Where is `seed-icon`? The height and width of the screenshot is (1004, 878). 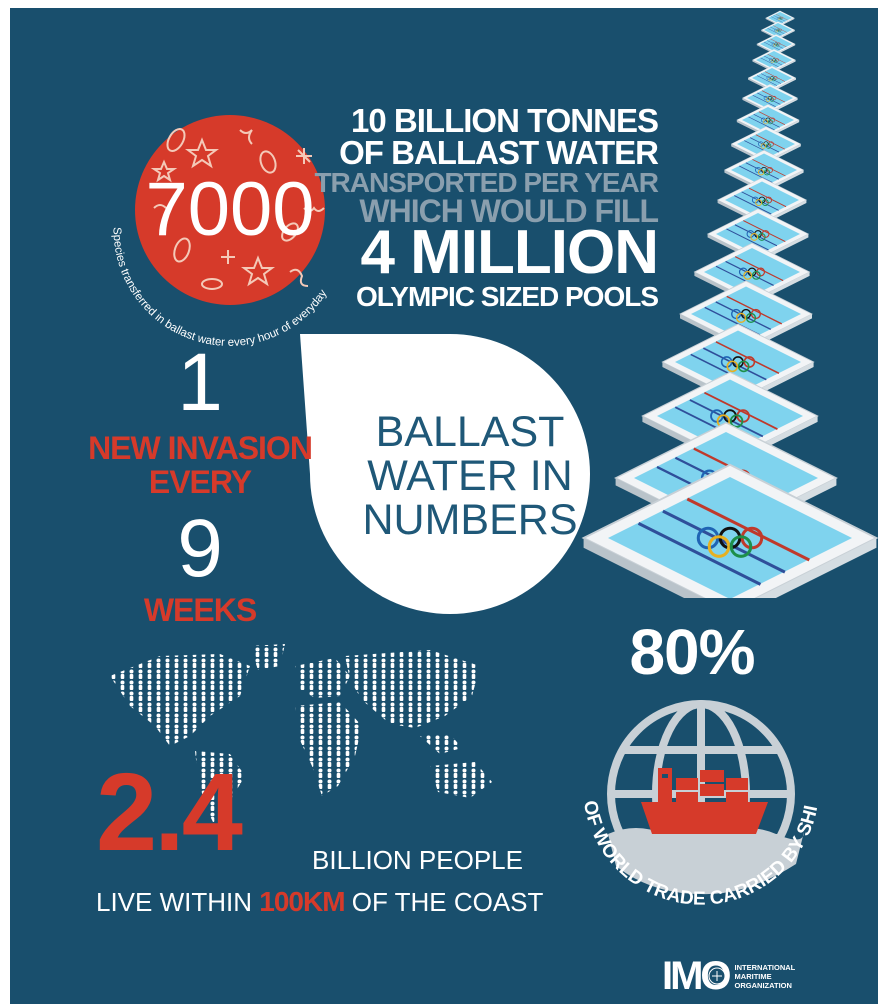 seed-icon is located at coordinates (232, 209).